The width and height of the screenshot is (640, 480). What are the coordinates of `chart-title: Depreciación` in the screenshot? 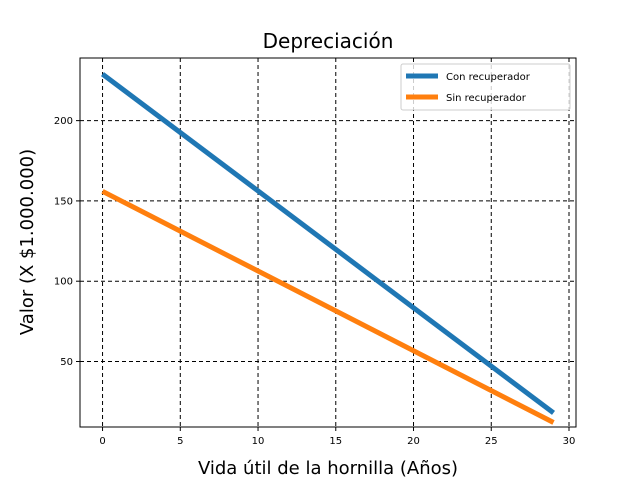 It's located at (328, 41).